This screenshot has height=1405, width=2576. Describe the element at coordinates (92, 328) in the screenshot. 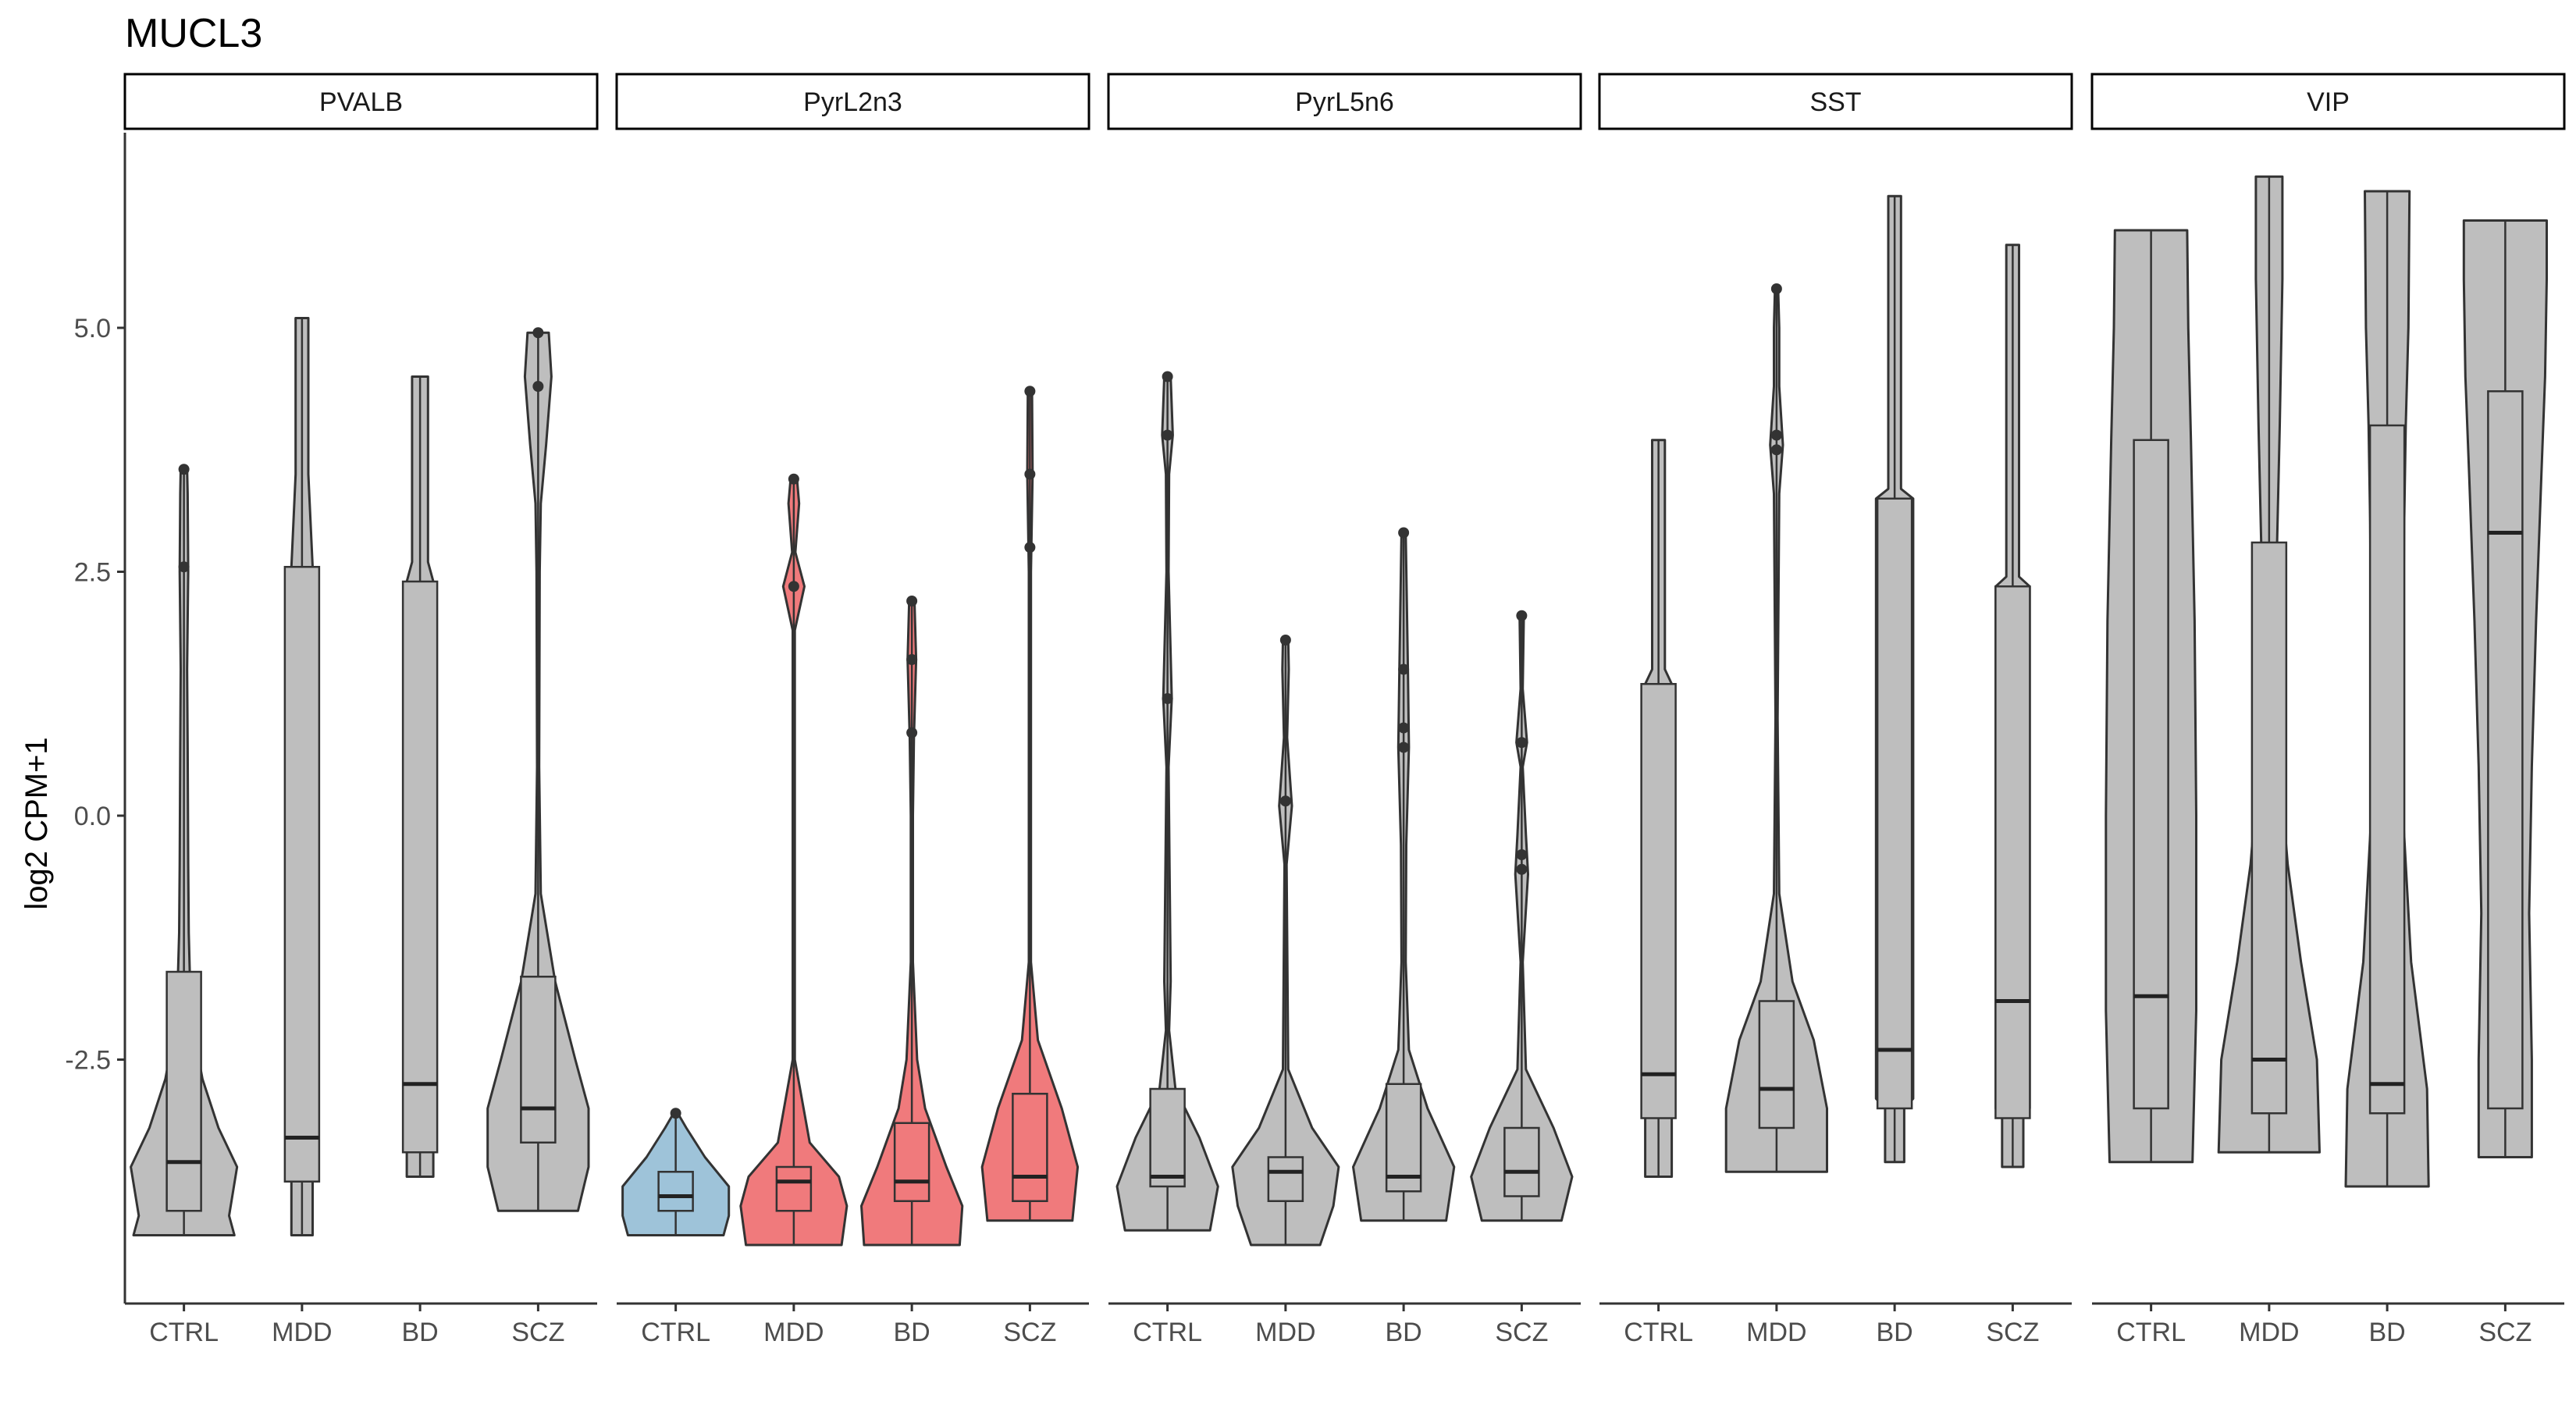

I see `y-tick-label: 5.0` at that location.